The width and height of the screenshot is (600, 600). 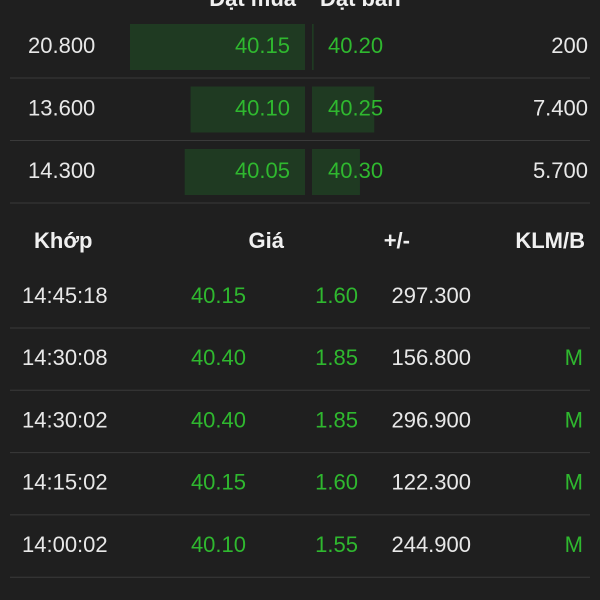 I want to click on bid-price: 40.15, so click(x=262, y=45).